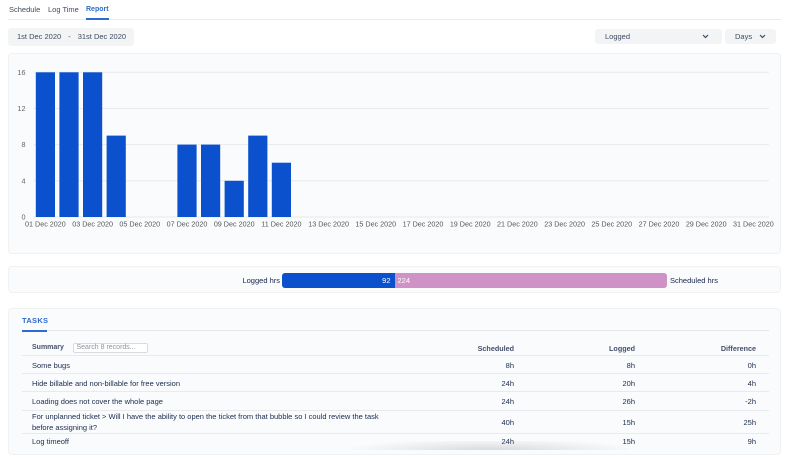 The width and height of the screenshot is (789, 455). Describe the element at coordinates (92, 224) in the screenshot. I see `svg-text: 03 Dec 2020` at that location.